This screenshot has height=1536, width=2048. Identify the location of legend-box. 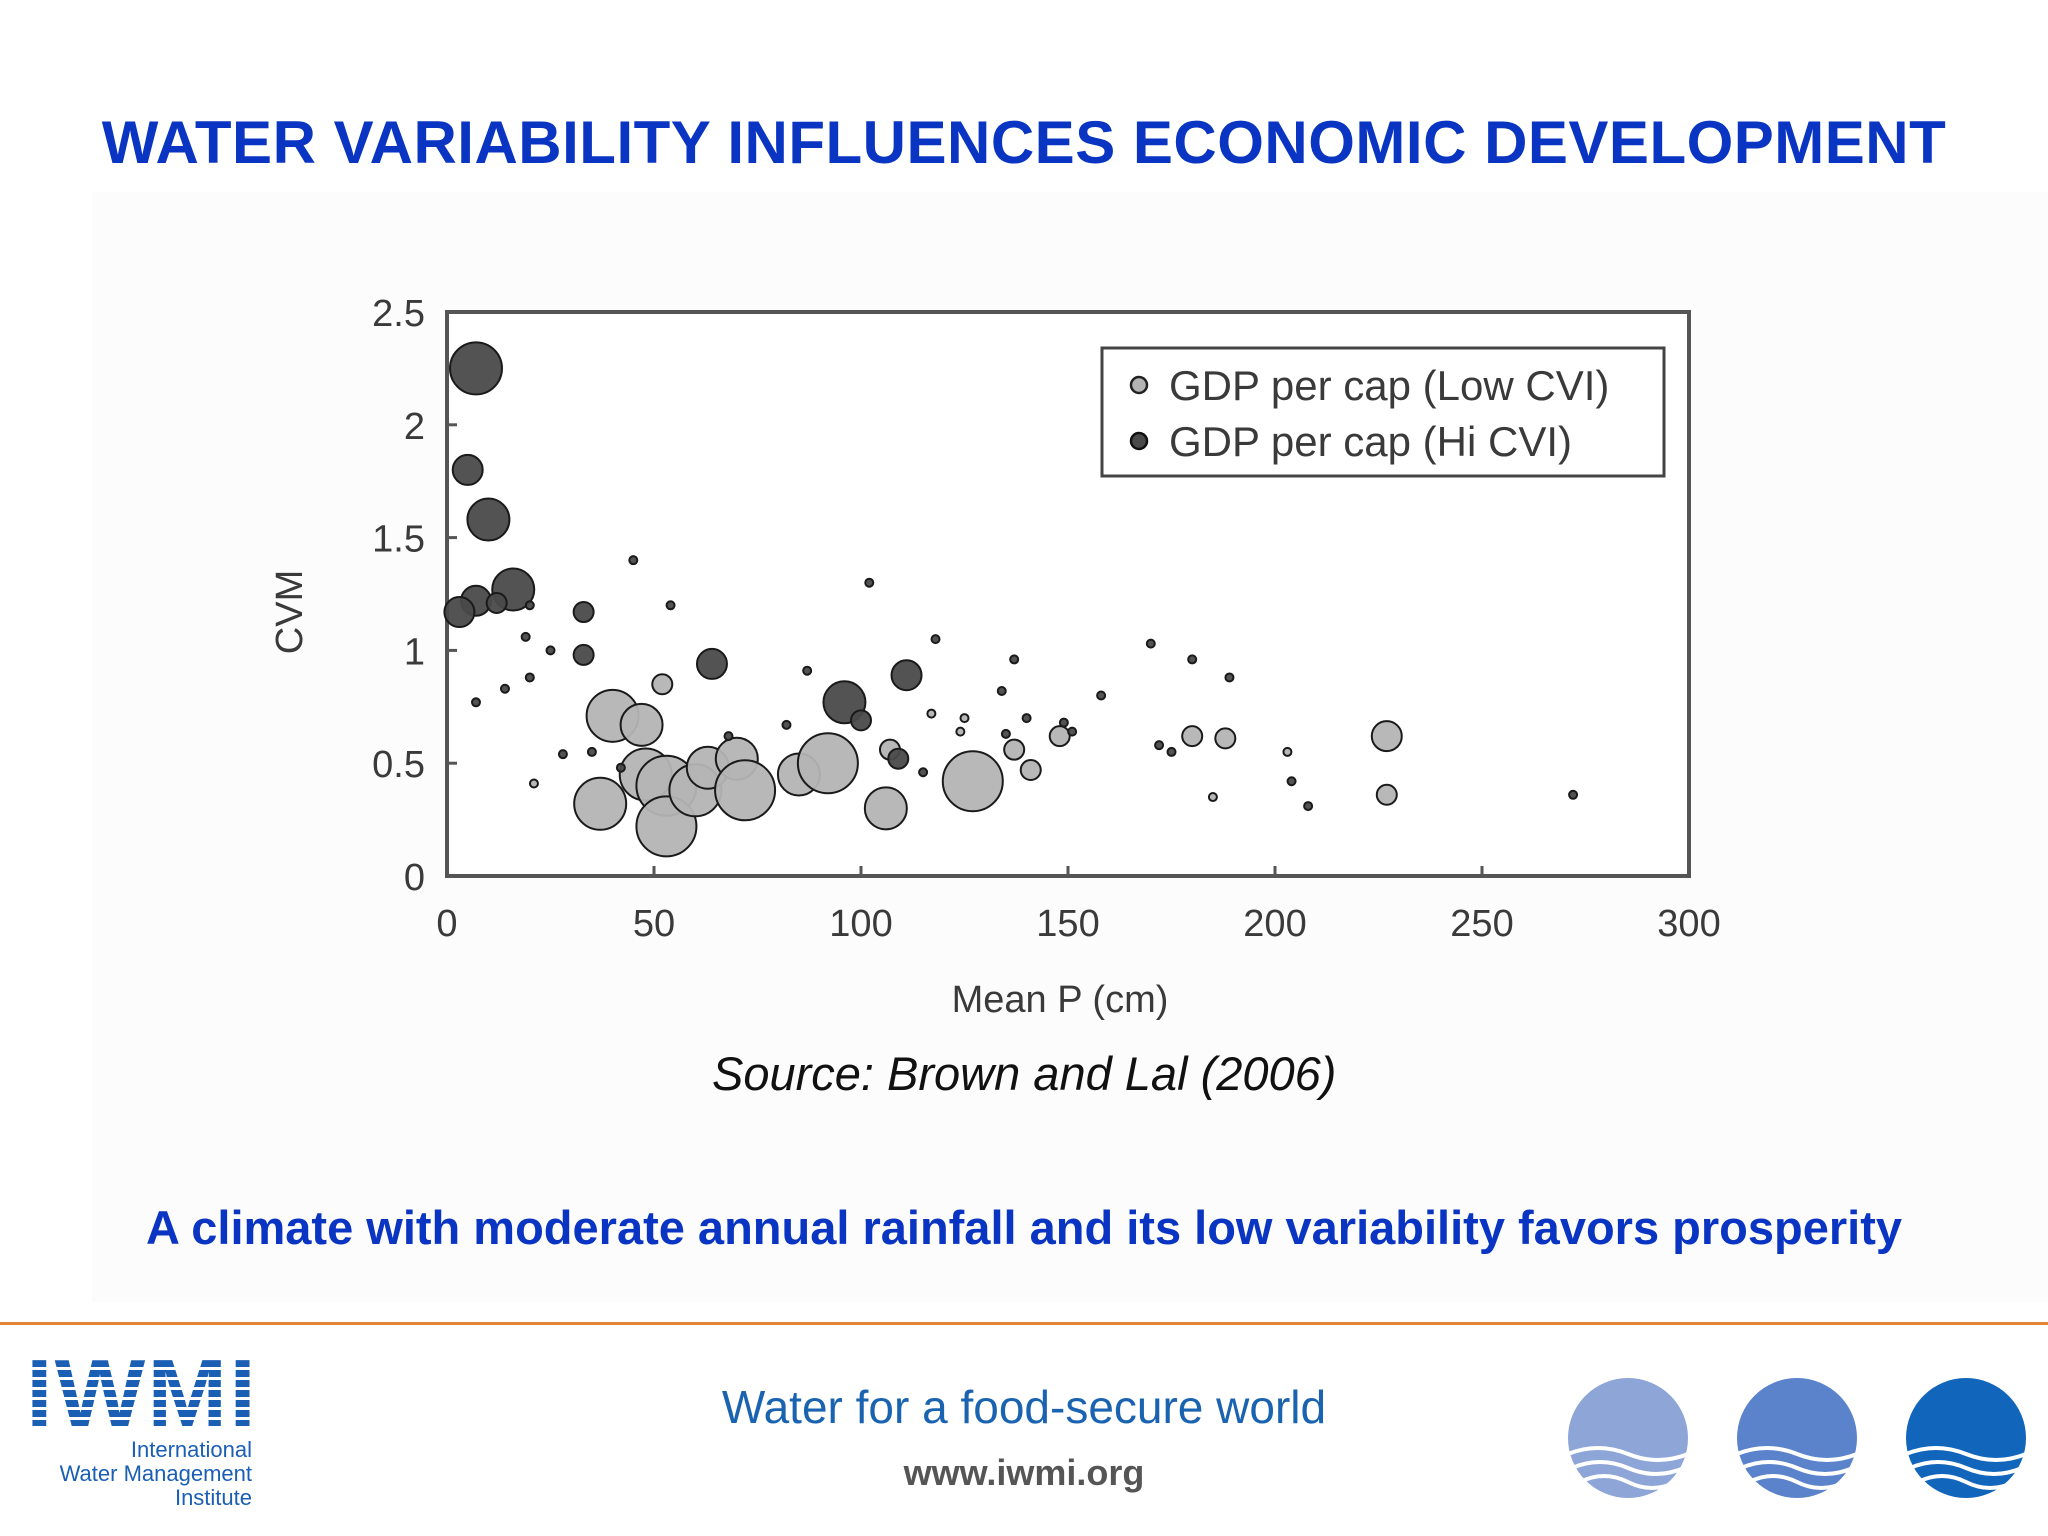
(1383, 412).